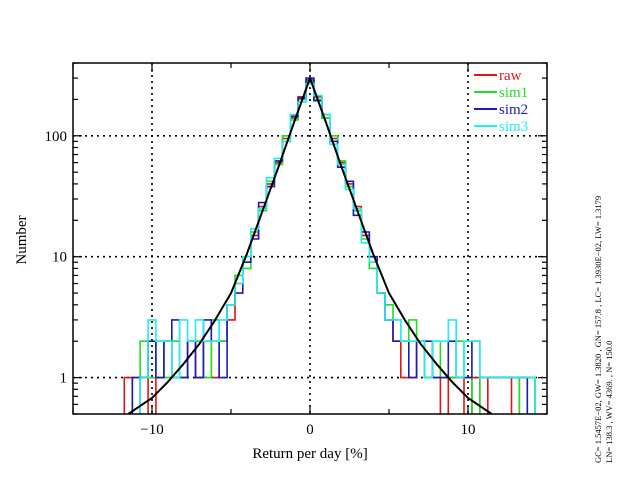  What do you see at coordinates (310, 430) in the screenshot?
I see `x-tick-label: 0` at bounding box center [310, 430].